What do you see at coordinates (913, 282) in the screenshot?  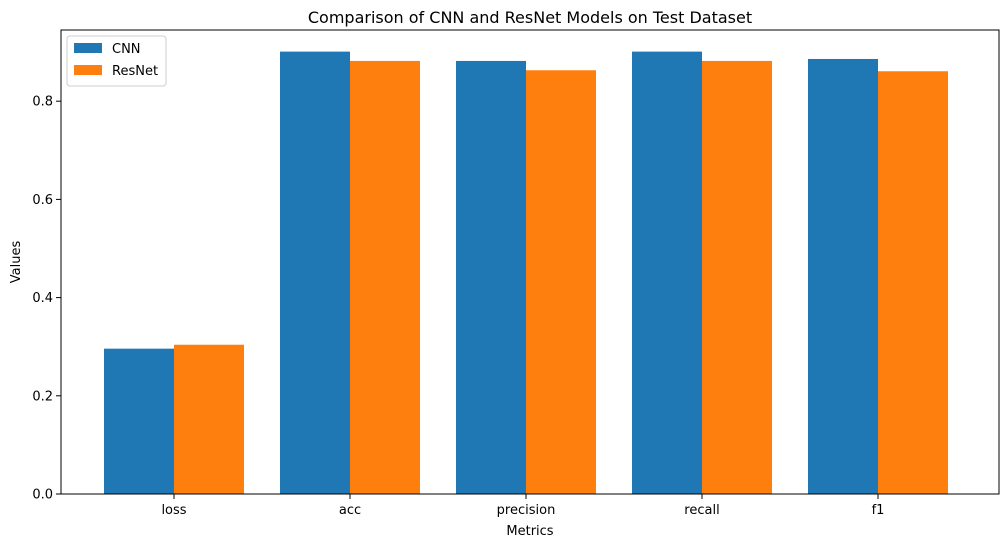 I see `bar-resnet-f1` at bounding box center [913, 282].